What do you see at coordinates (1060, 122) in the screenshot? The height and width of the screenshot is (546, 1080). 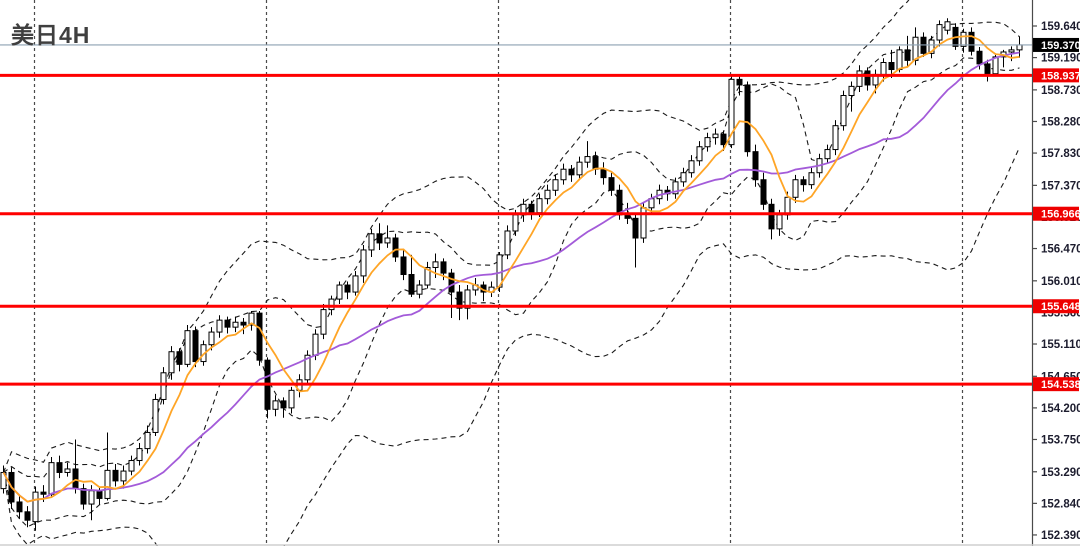 I see `price-tick-label: 158.280` at bounding box center [1060, 122].